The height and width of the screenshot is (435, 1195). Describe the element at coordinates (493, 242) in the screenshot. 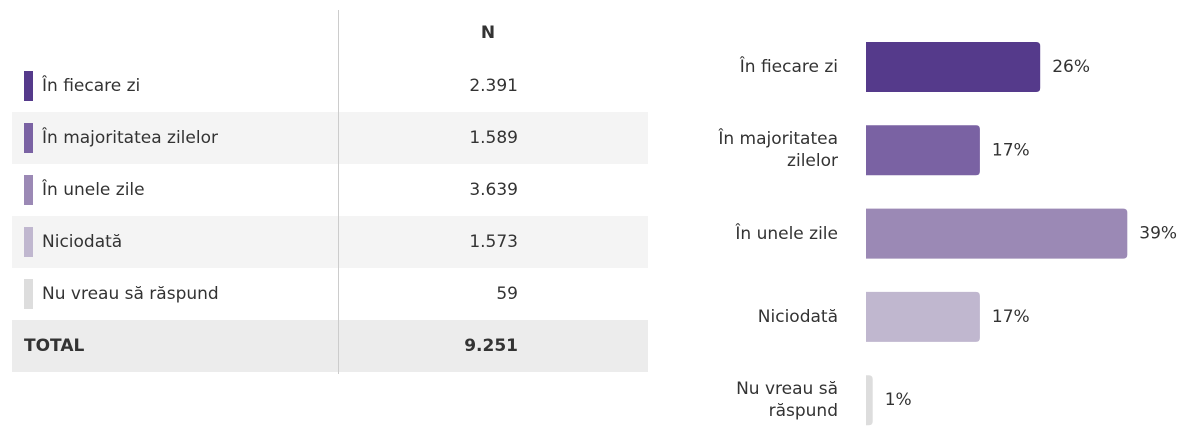

I see `row-value: 1.573` at that location.